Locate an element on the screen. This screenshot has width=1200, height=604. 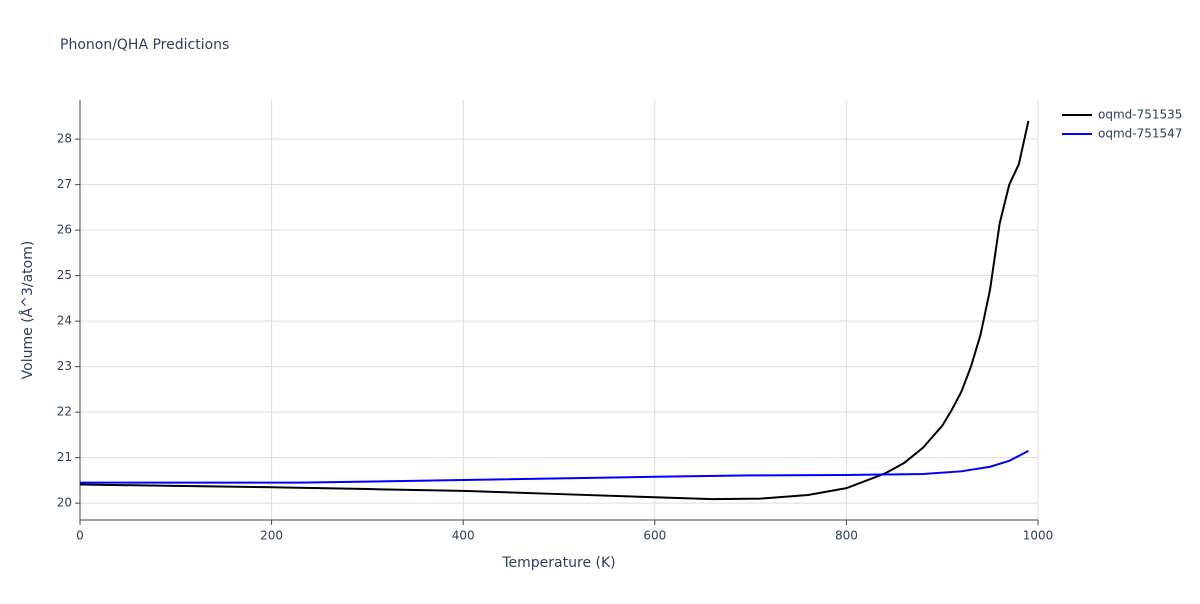
y-tick-label: 26 is located at coordinates (64, 230).